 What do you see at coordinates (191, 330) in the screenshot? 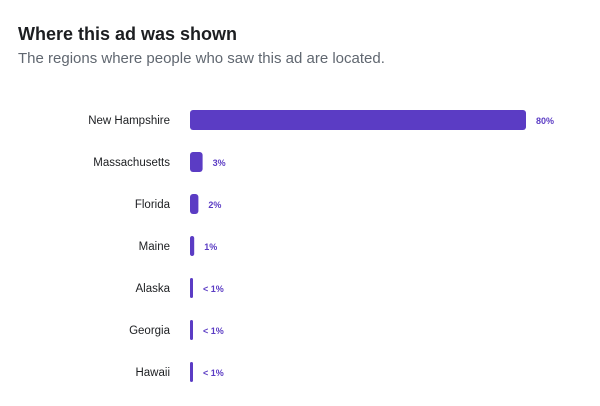
I see `bar-georgia` at bounding box center [191, 330].